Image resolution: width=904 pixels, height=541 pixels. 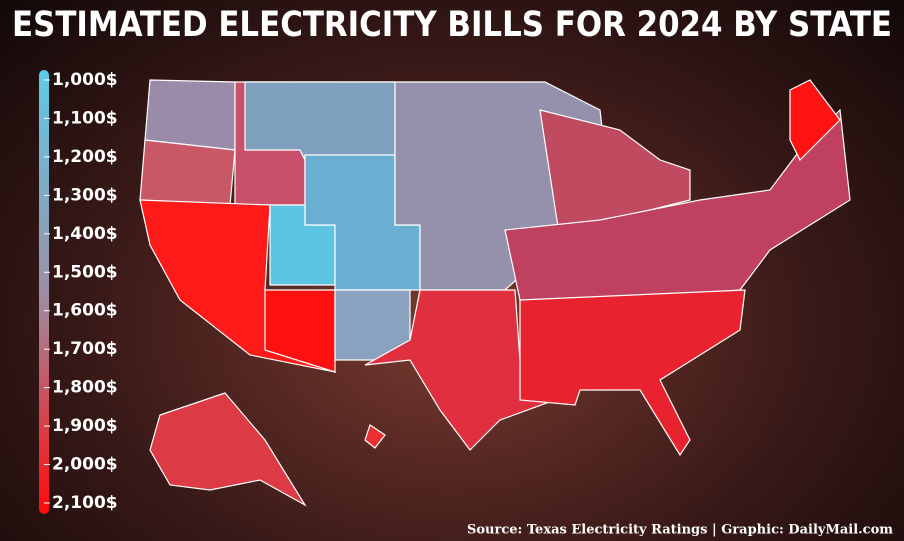 I want to click on scale-label: 1,400$, so click(x=85, y=234).